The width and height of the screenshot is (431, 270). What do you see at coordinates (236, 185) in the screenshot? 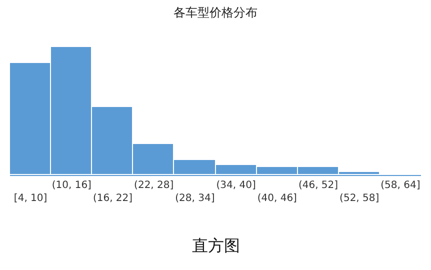
I see `x-tick-label: (34, 40]` at bounding box center [236, 185].